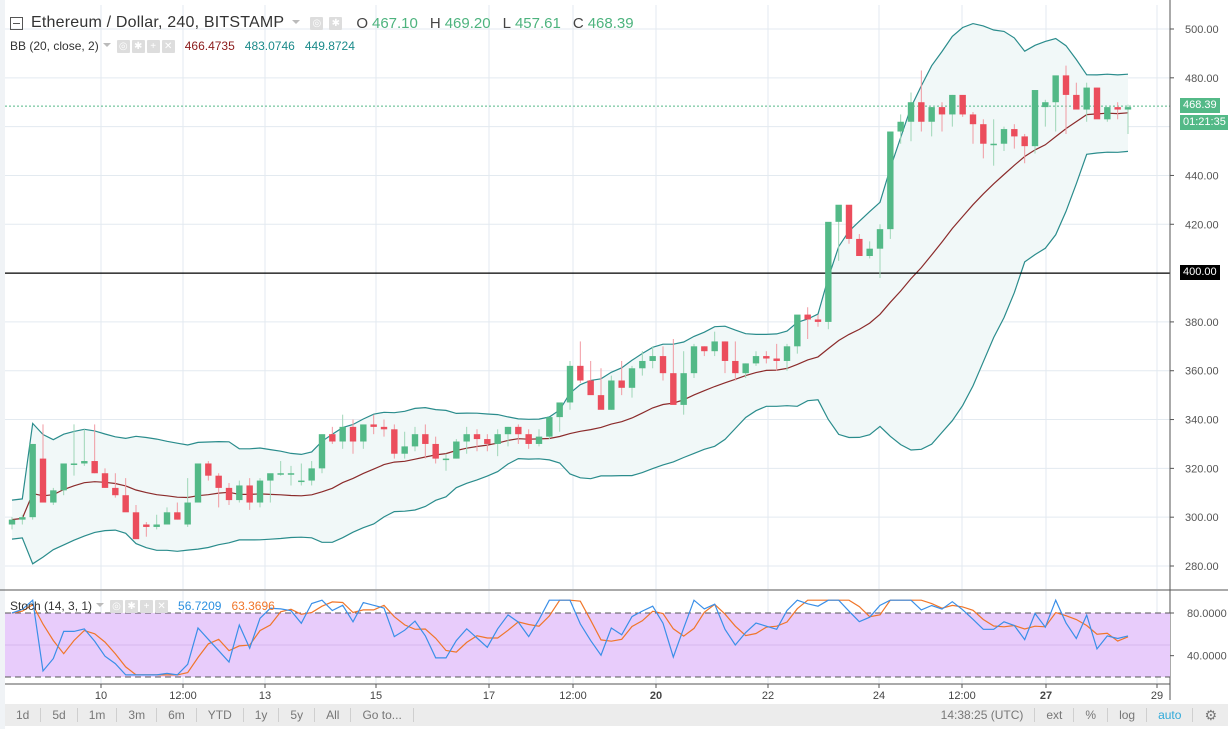 This screenshot has width=1228, height=734. What do you see at coordinates (16, 23) in the screenshot?
I see `collapse-legend-icon` at bounding box center [16, 23].